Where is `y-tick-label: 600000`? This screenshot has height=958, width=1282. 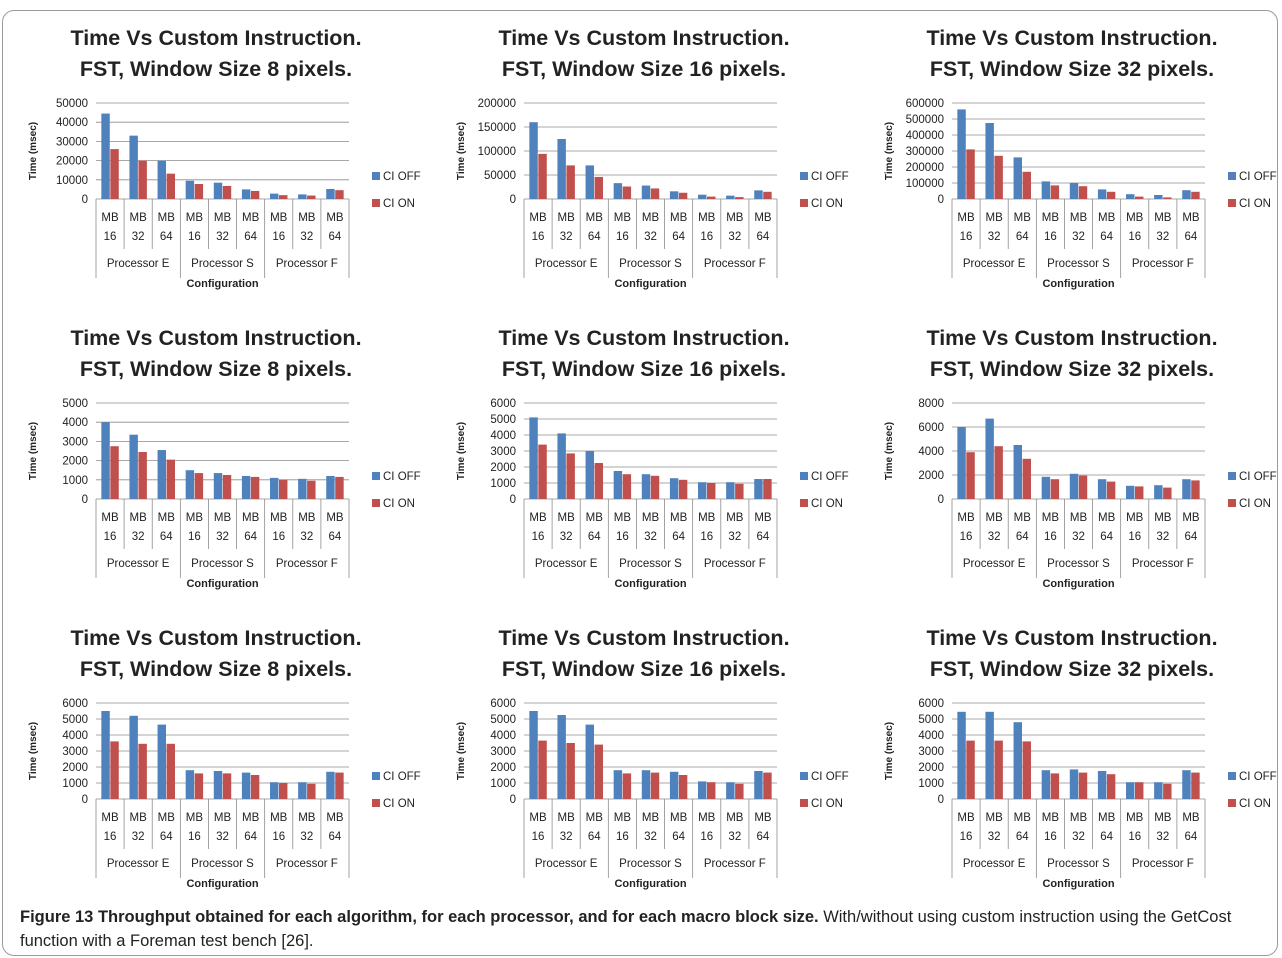 y-tick-label: 600000 is located at coordinates (925, 104).